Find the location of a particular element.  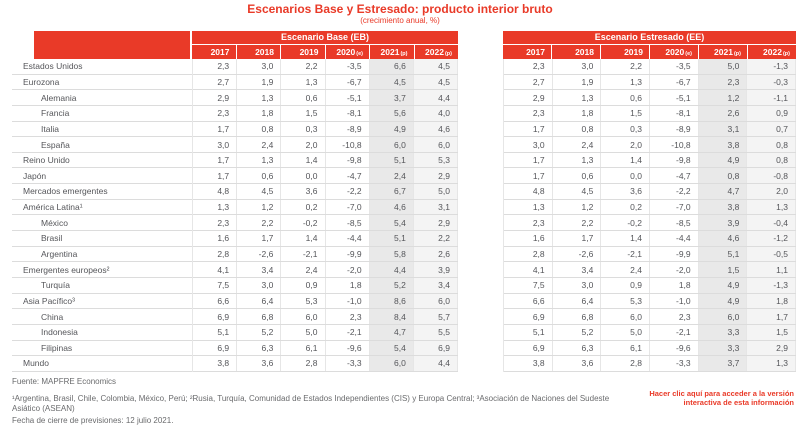

row-label: Japón is located at coordinates (102, 176).